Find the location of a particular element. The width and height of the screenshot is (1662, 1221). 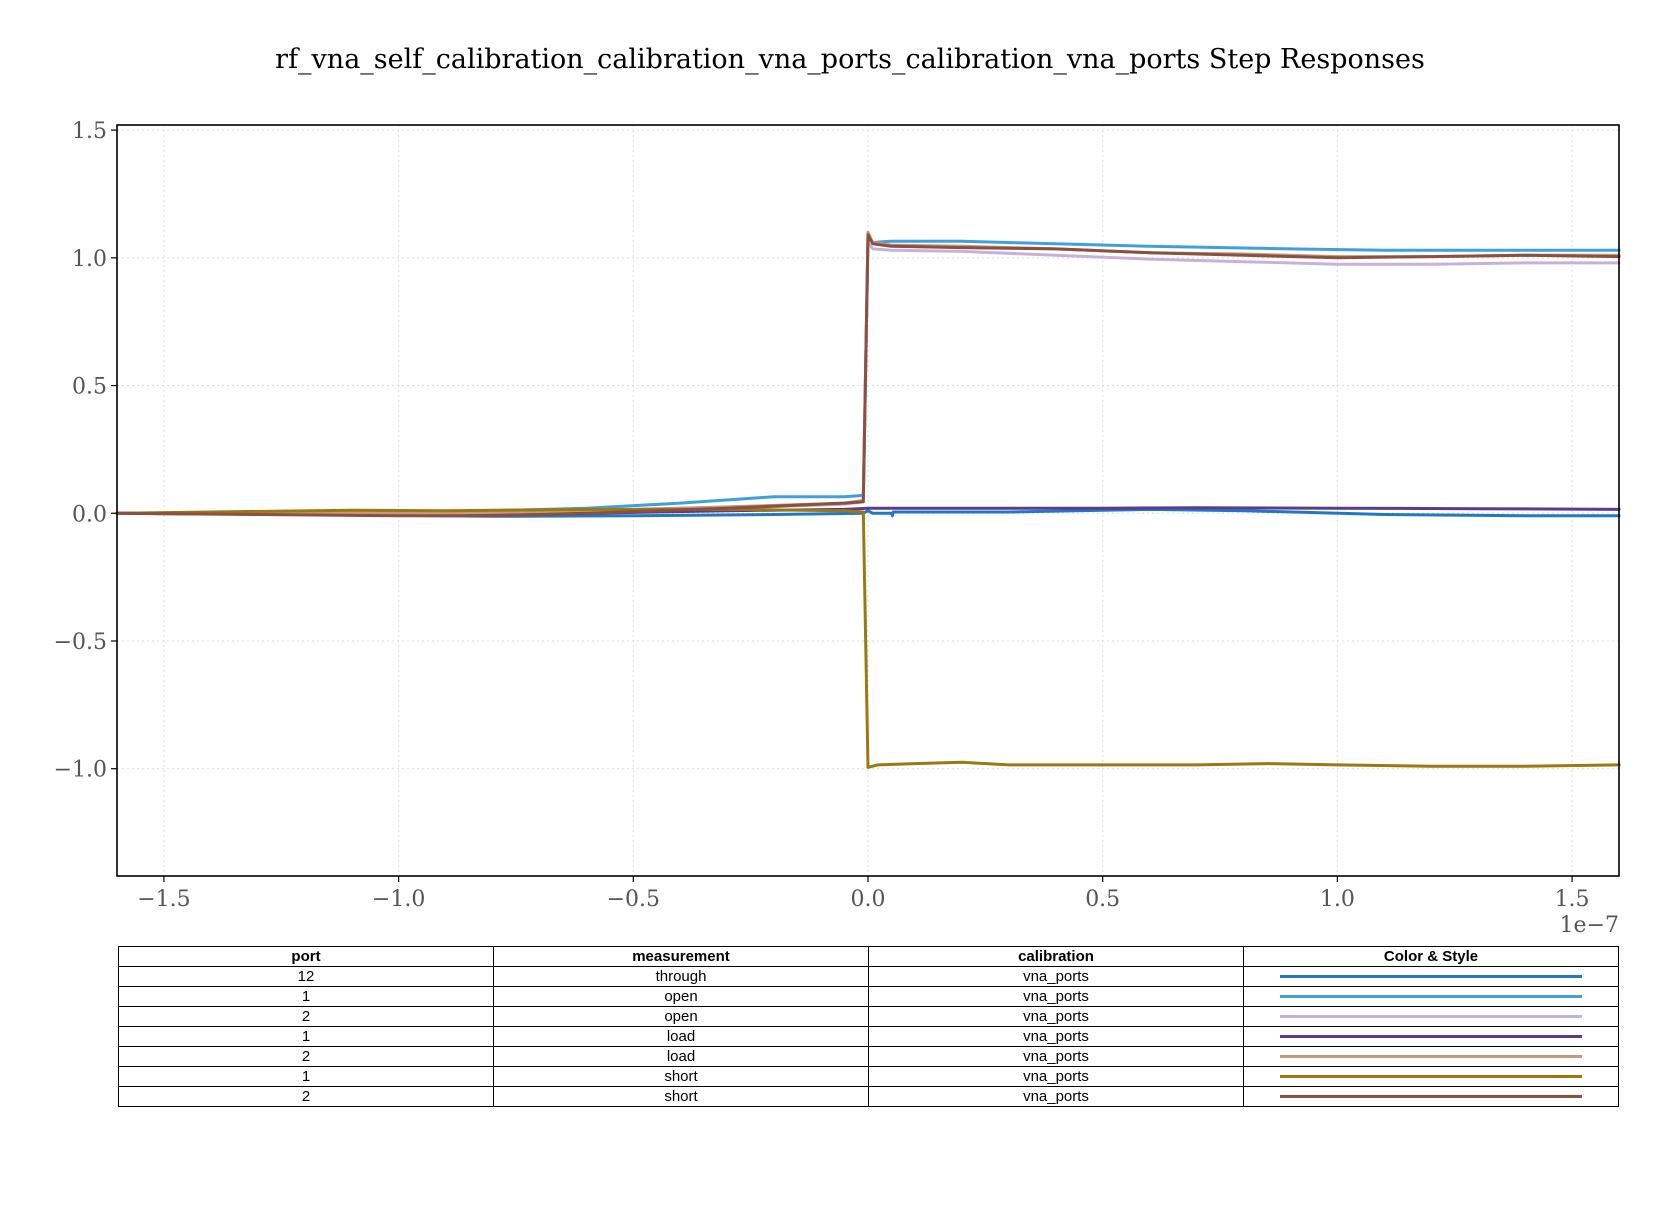

table-row: 2 open vna_ports is located at coordinates (868, 1016).